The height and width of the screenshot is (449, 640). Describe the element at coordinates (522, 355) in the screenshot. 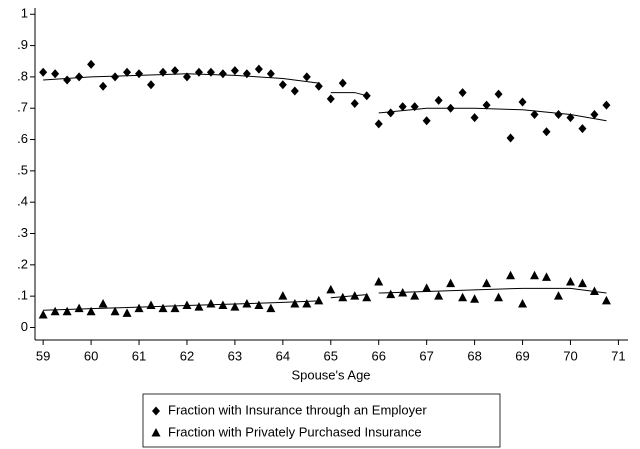

I see `x-tick-label: 69` at that location.